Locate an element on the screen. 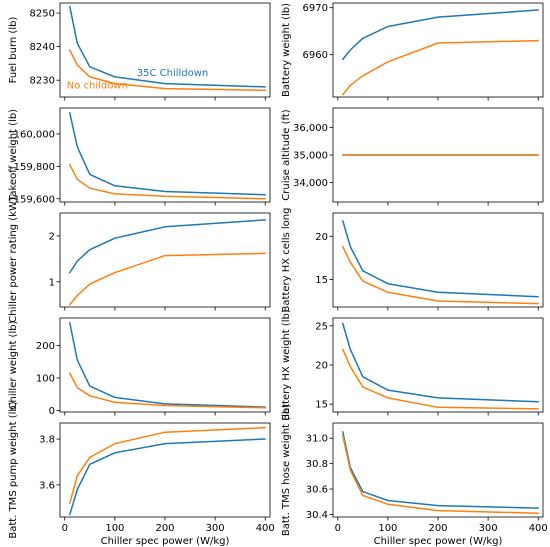 Image resolution: width=550 pixels, height=547 pixels. y-tick-label: 160,000 is located at coordinates (34, 134).